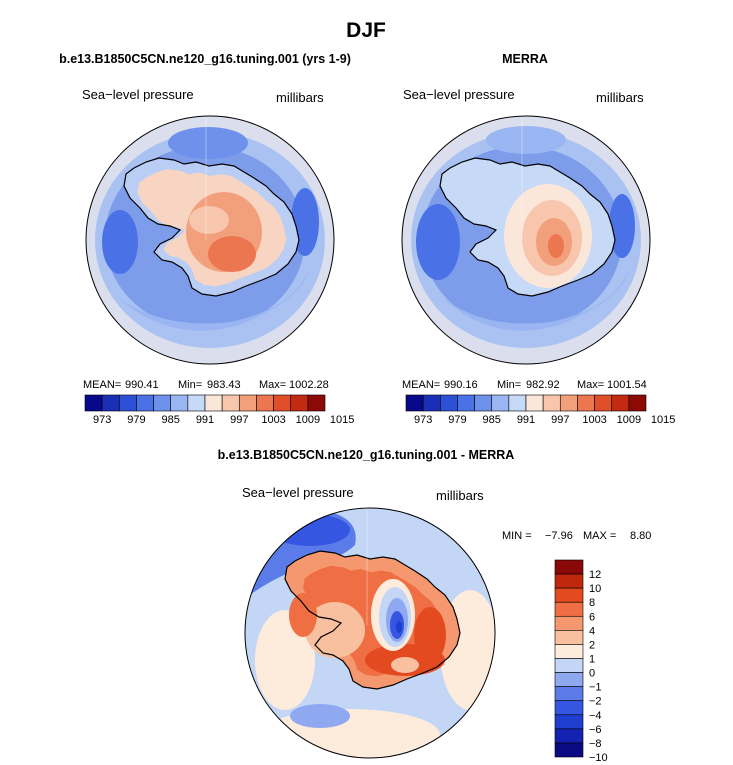 This screenshot has height=765, width=733. What do you see at coordinates (592, 631) in the screenshot?
I see `colorbar-tick-label: 4` at bounding box center [592, 631].